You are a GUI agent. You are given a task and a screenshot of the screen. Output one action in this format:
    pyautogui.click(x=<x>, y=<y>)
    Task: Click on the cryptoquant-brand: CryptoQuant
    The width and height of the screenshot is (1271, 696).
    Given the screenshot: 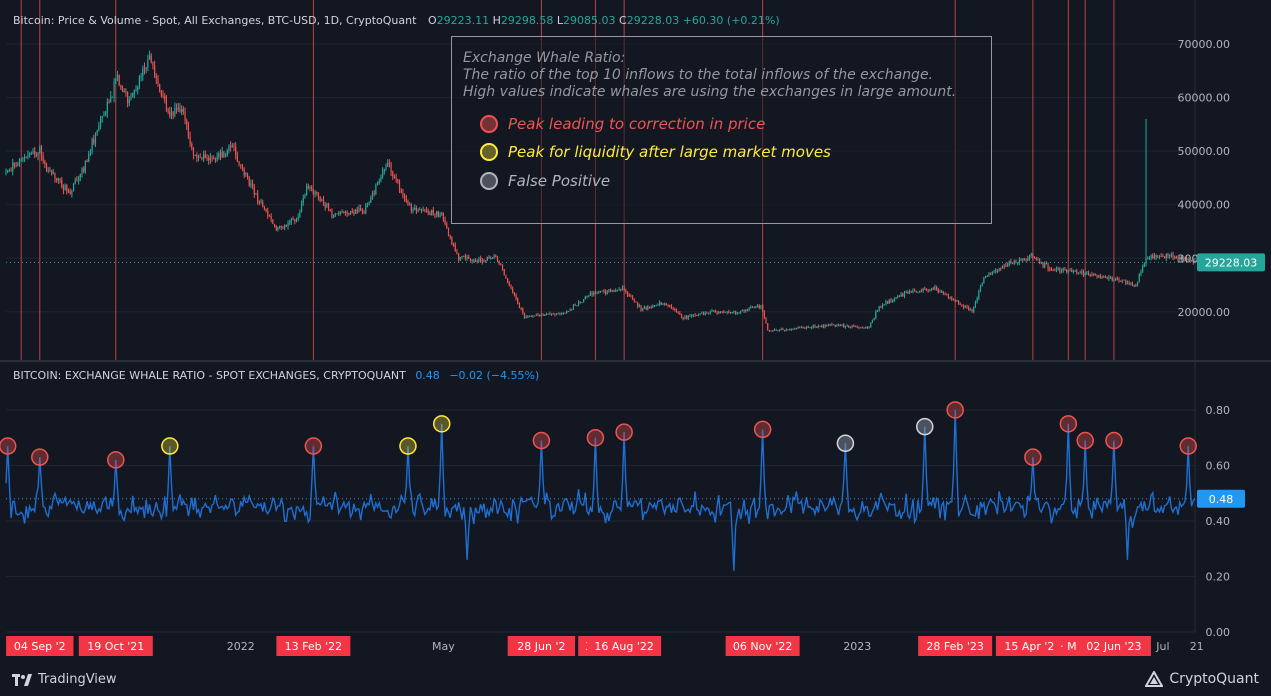 What is the action you would take?
    pyautogui.click(x=1202, y=679)
    